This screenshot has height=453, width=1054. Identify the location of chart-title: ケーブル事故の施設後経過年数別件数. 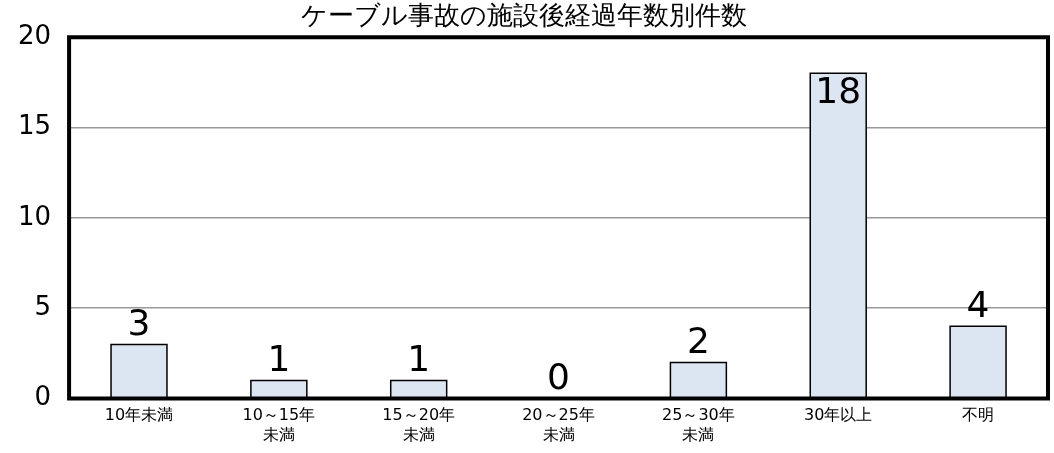
(524, 15).